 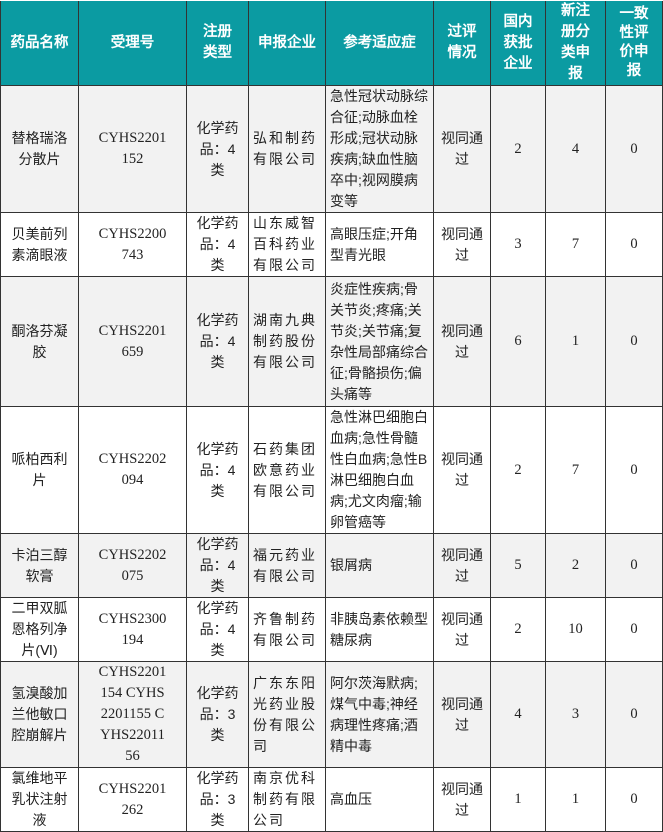 I want to click on indication: 银屑病, so click(x=379, y=565).